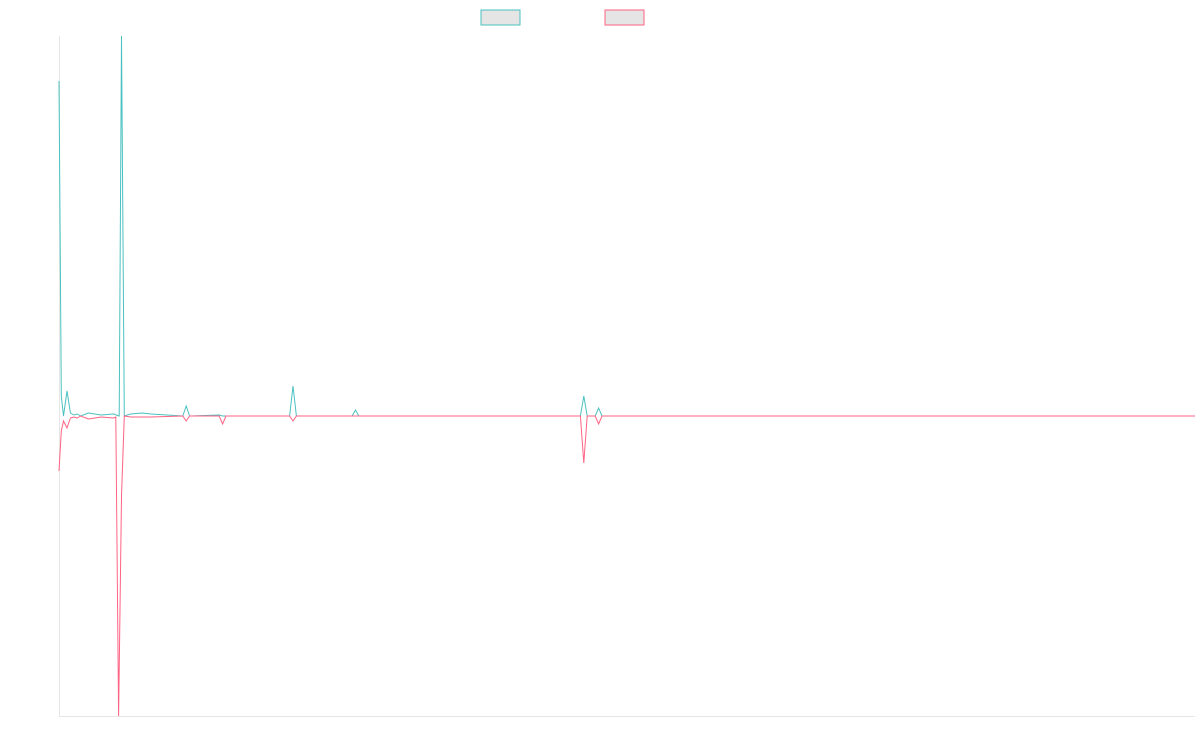 This screenshot has height=750, width=1200. What do you see at coordinates (562, 17) in the screenshot?
I see `legend` at bounding box center [562, 17].